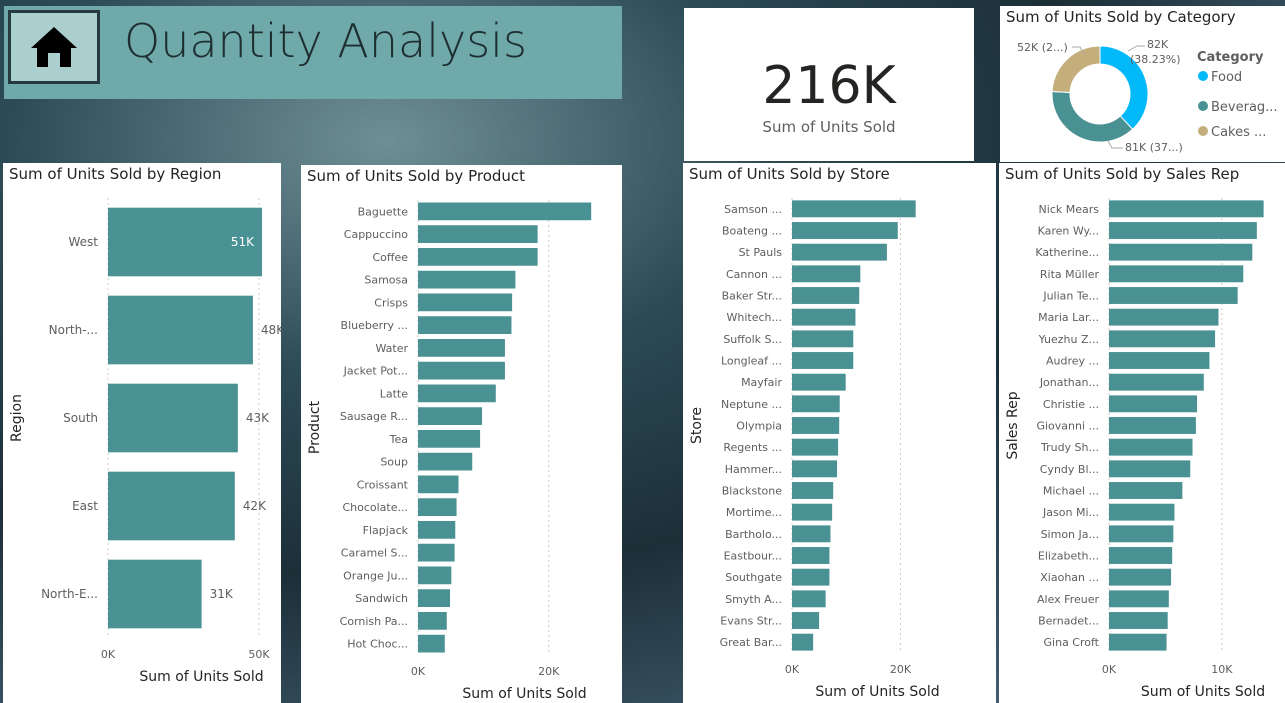 Image resolution: width=1285 pixels, height=703 pixels. What do you see at coordinates (1222, 669) in the screenshot?
I see `x-tick-label: 10K` at bounding box center [1222, 669].